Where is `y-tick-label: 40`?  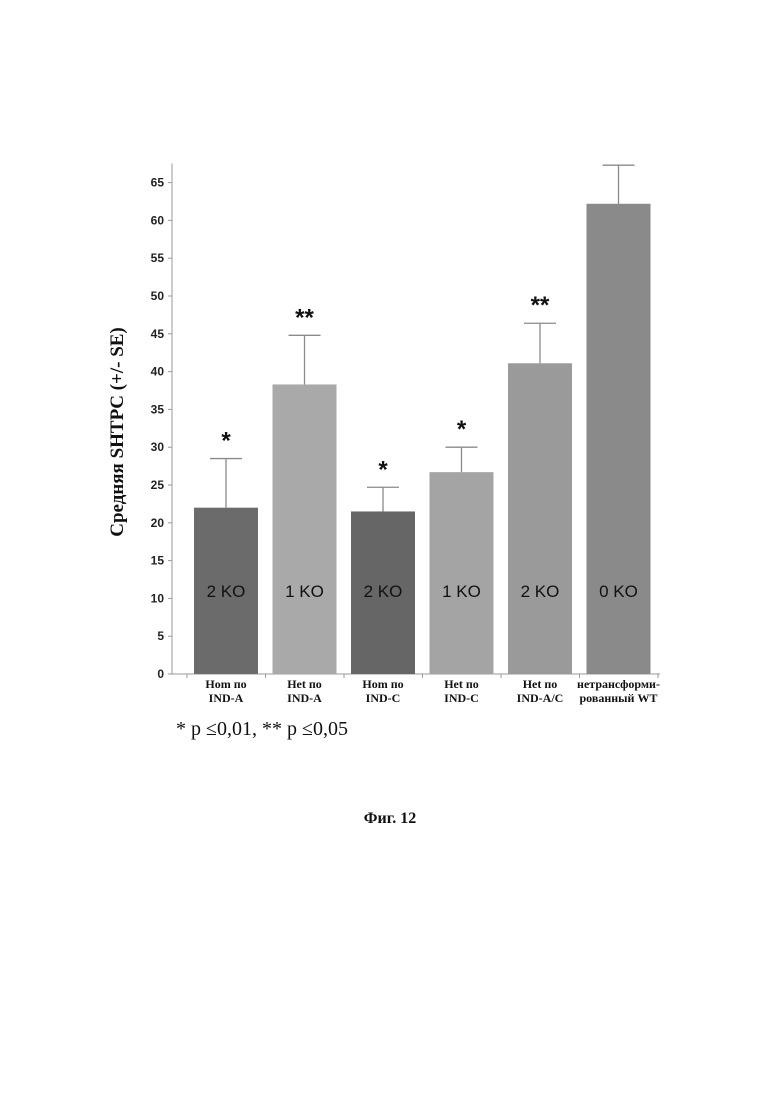 y-tick-label: 40 is located at coordinates (158, 372).